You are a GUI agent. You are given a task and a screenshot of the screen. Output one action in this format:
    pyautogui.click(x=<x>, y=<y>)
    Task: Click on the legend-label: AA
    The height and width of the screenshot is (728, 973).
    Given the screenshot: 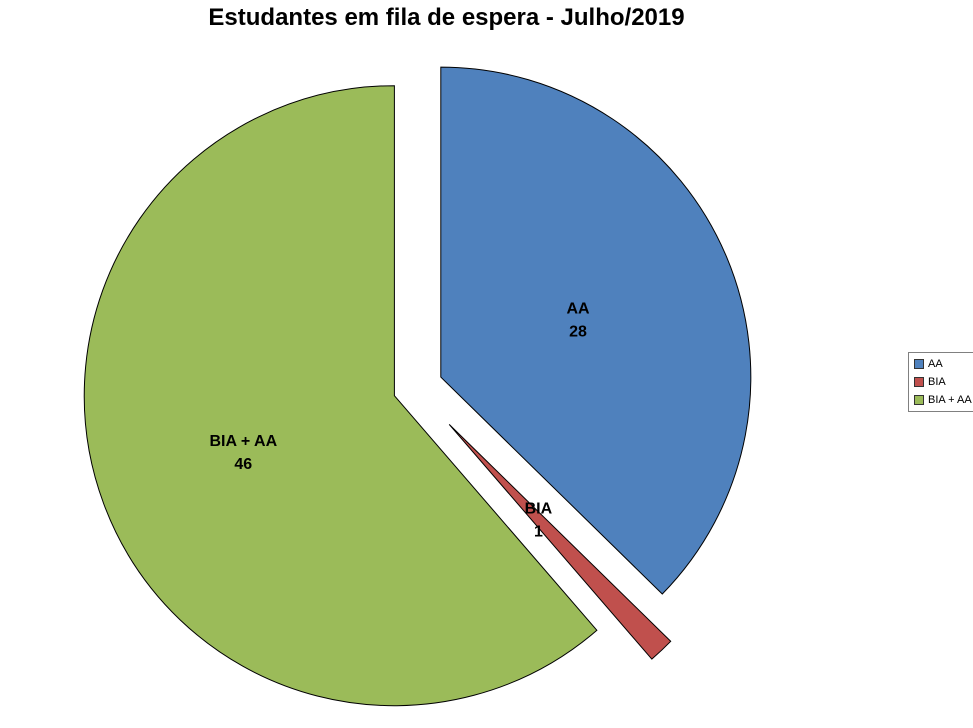 What is the action you would take?
    pyautogui.click(x=935, y=364)
    